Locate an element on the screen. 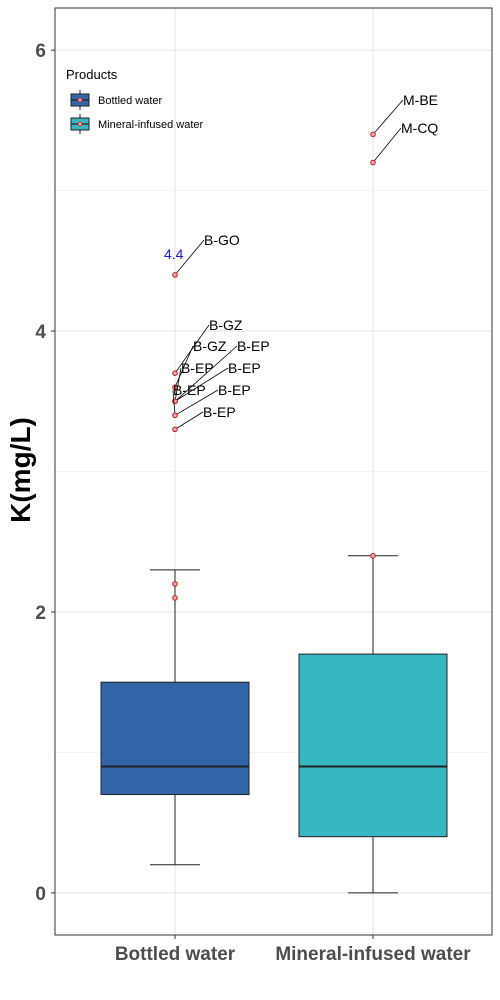 The width and height of the screenshot is (500, 1000). value-label: 4.4 is located at coordinates (174, 254).